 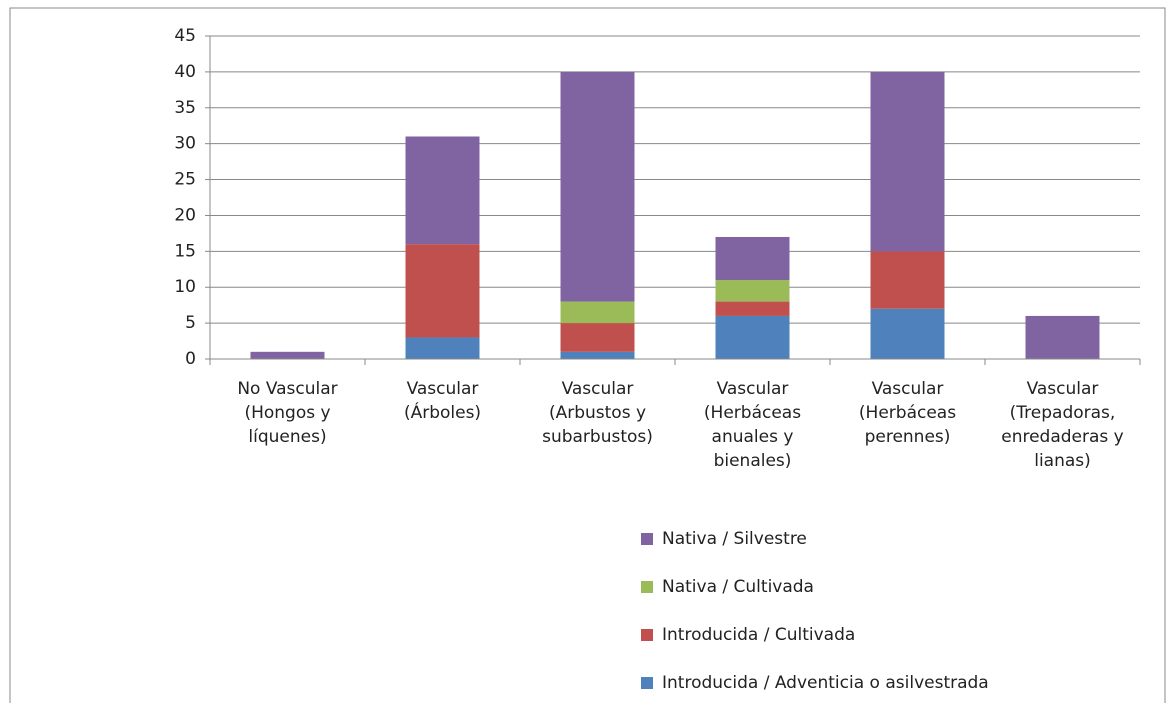 I want to click on y-tick-label: 25, so click(x=185, y=180).